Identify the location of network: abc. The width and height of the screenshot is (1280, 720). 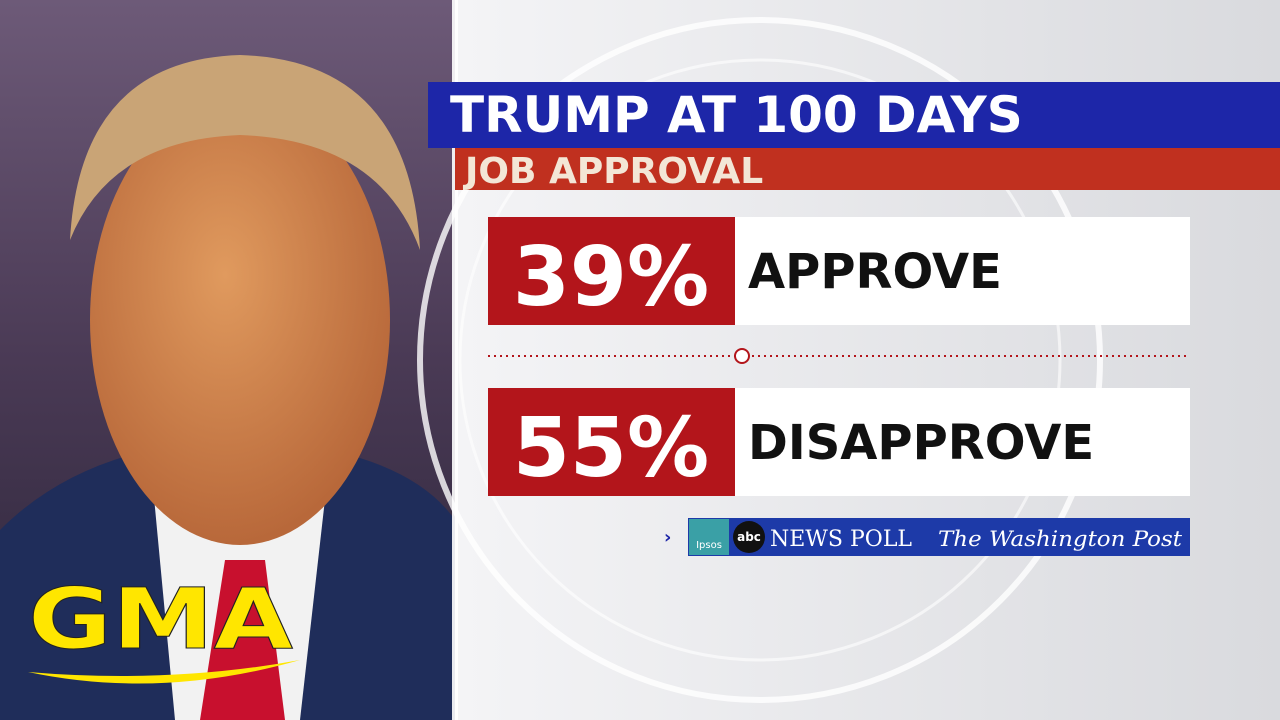
(749, 537).